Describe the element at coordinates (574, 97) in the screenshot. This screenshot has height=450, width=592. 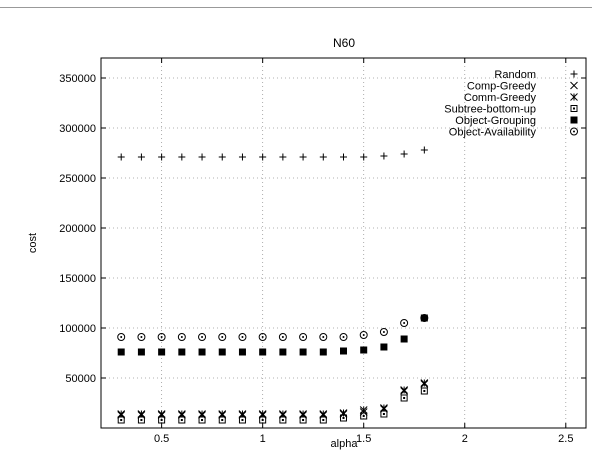
I see `legend-marker-comm-greedy` at that location.